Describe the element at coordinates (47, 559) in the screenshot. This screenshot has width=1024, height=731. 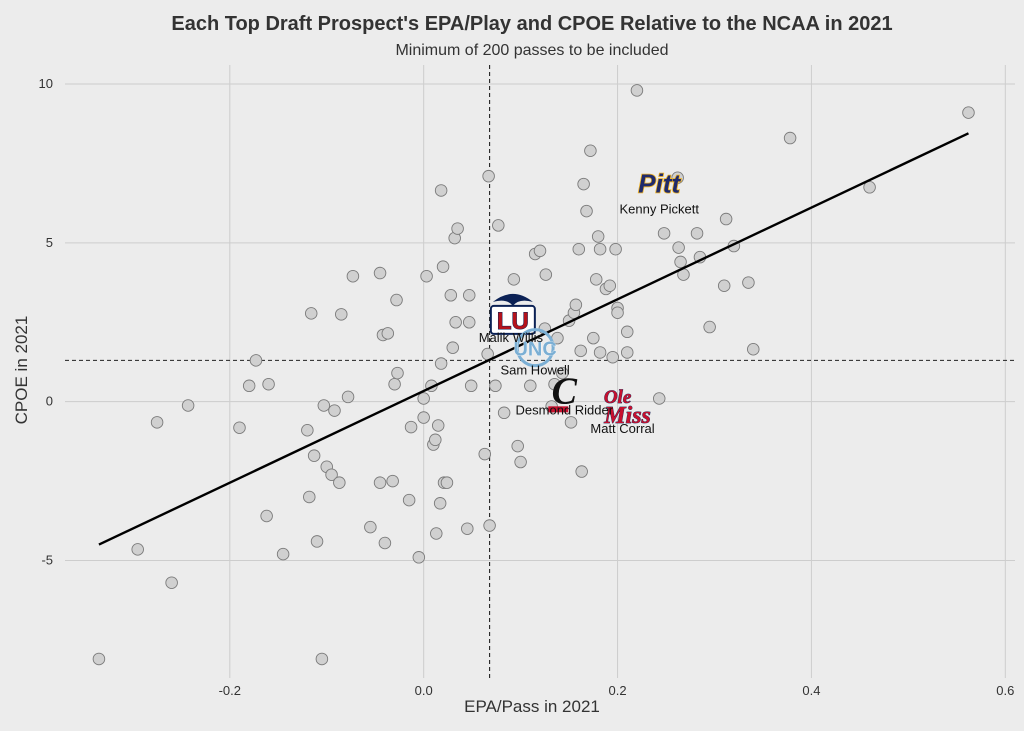
I see `y-tick-label: -5` at that location.